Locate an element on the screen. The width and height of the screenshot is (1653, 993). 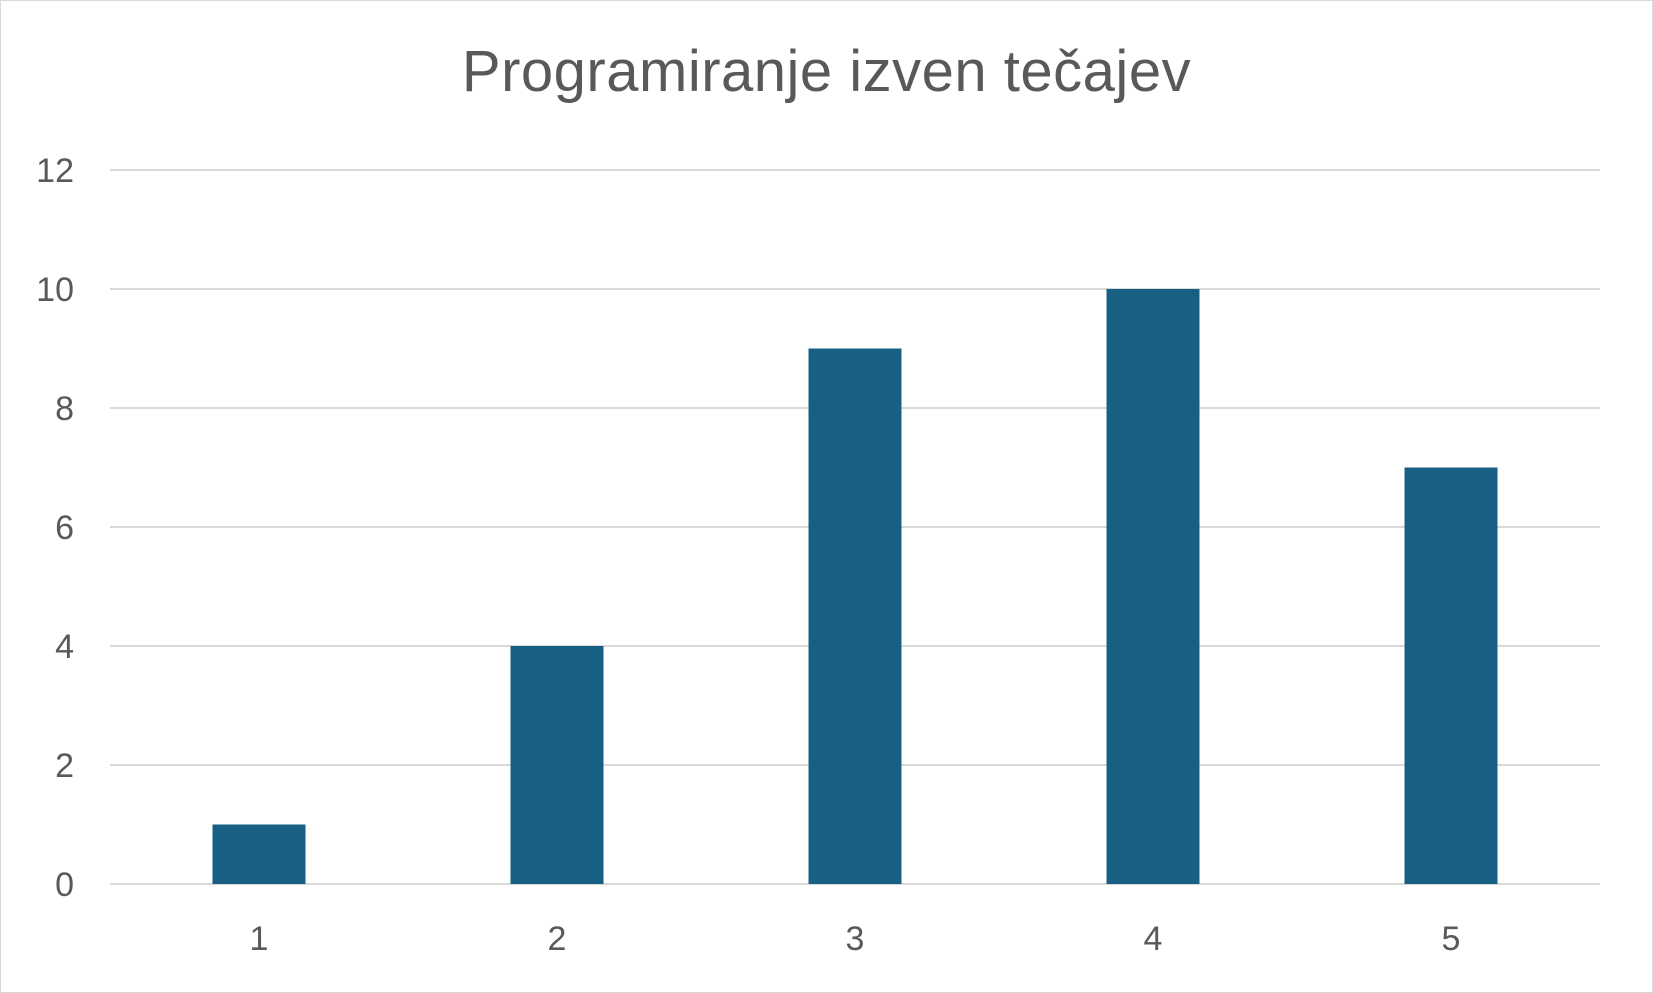
x-tick-label-1: 1 is located at coordinates (259, 939).